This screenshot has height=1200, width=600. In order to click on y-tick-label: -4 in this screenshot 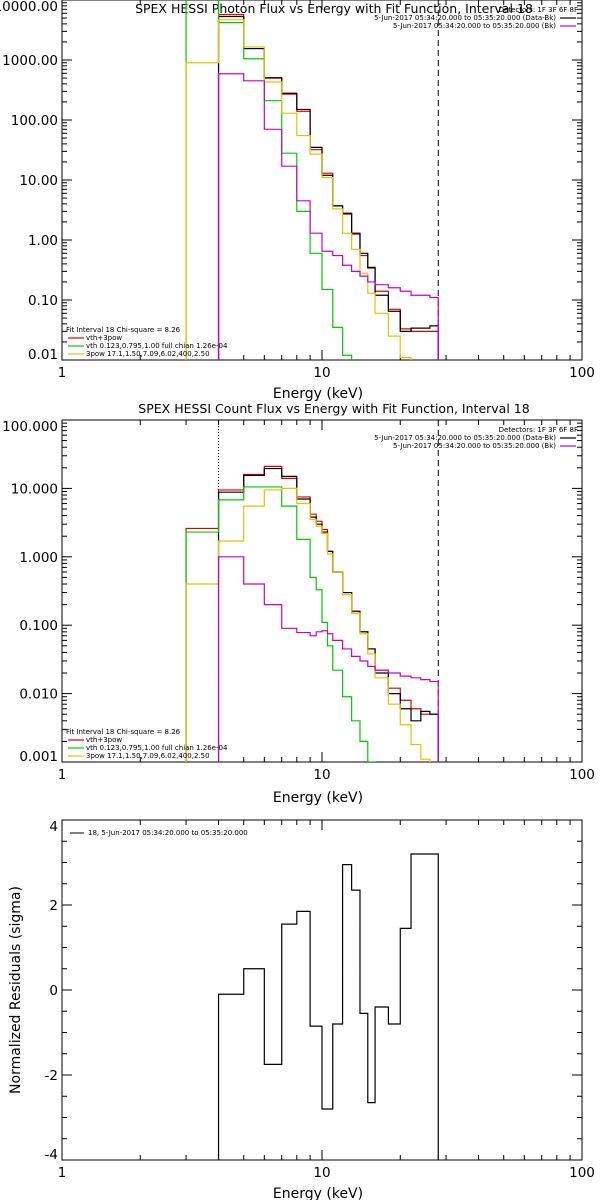, I will do `click(51, 1155)`.